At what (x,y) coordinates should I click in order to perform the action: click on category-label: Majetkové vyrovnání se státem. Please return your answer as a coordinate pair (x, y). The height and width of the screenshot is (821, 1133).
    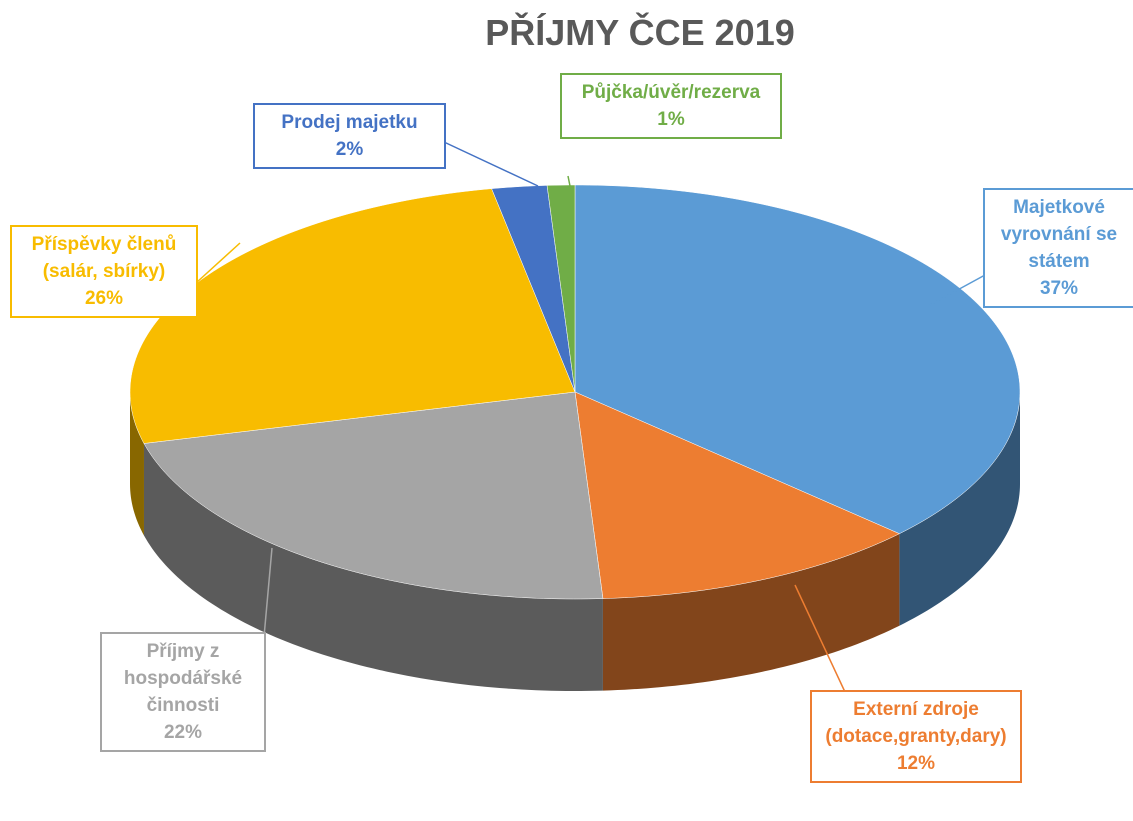
    Looking at the image, I should click on (1059, 234).